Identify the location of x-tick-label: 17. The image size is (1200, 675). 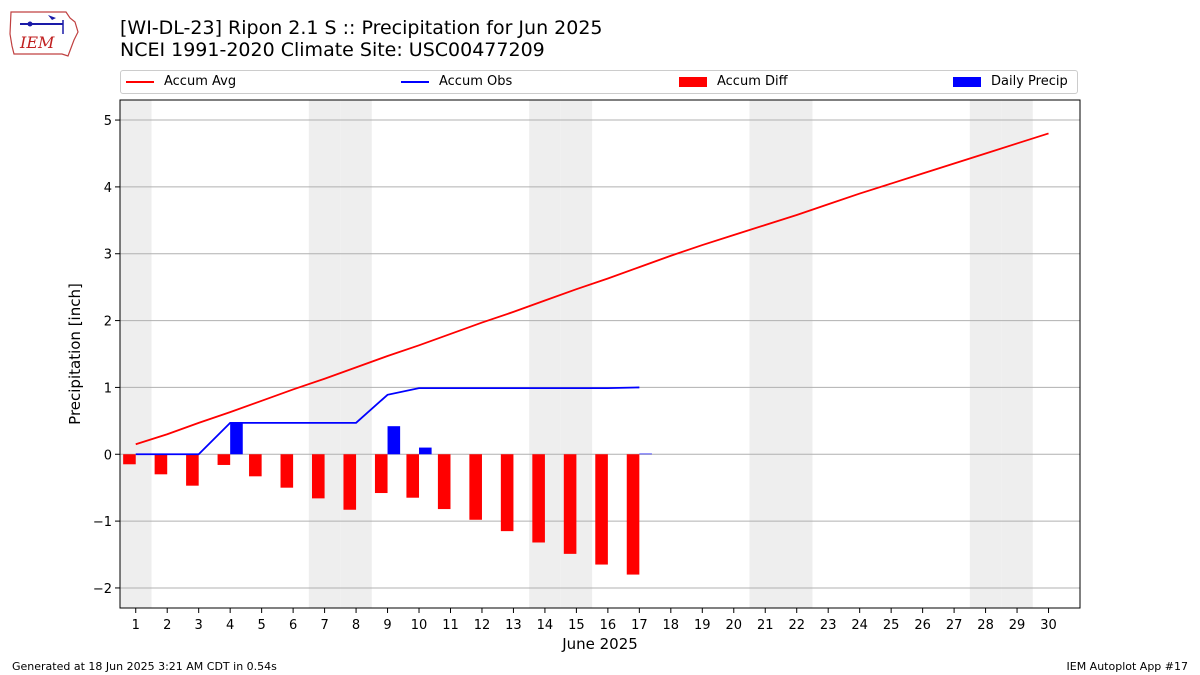
(639, 625).